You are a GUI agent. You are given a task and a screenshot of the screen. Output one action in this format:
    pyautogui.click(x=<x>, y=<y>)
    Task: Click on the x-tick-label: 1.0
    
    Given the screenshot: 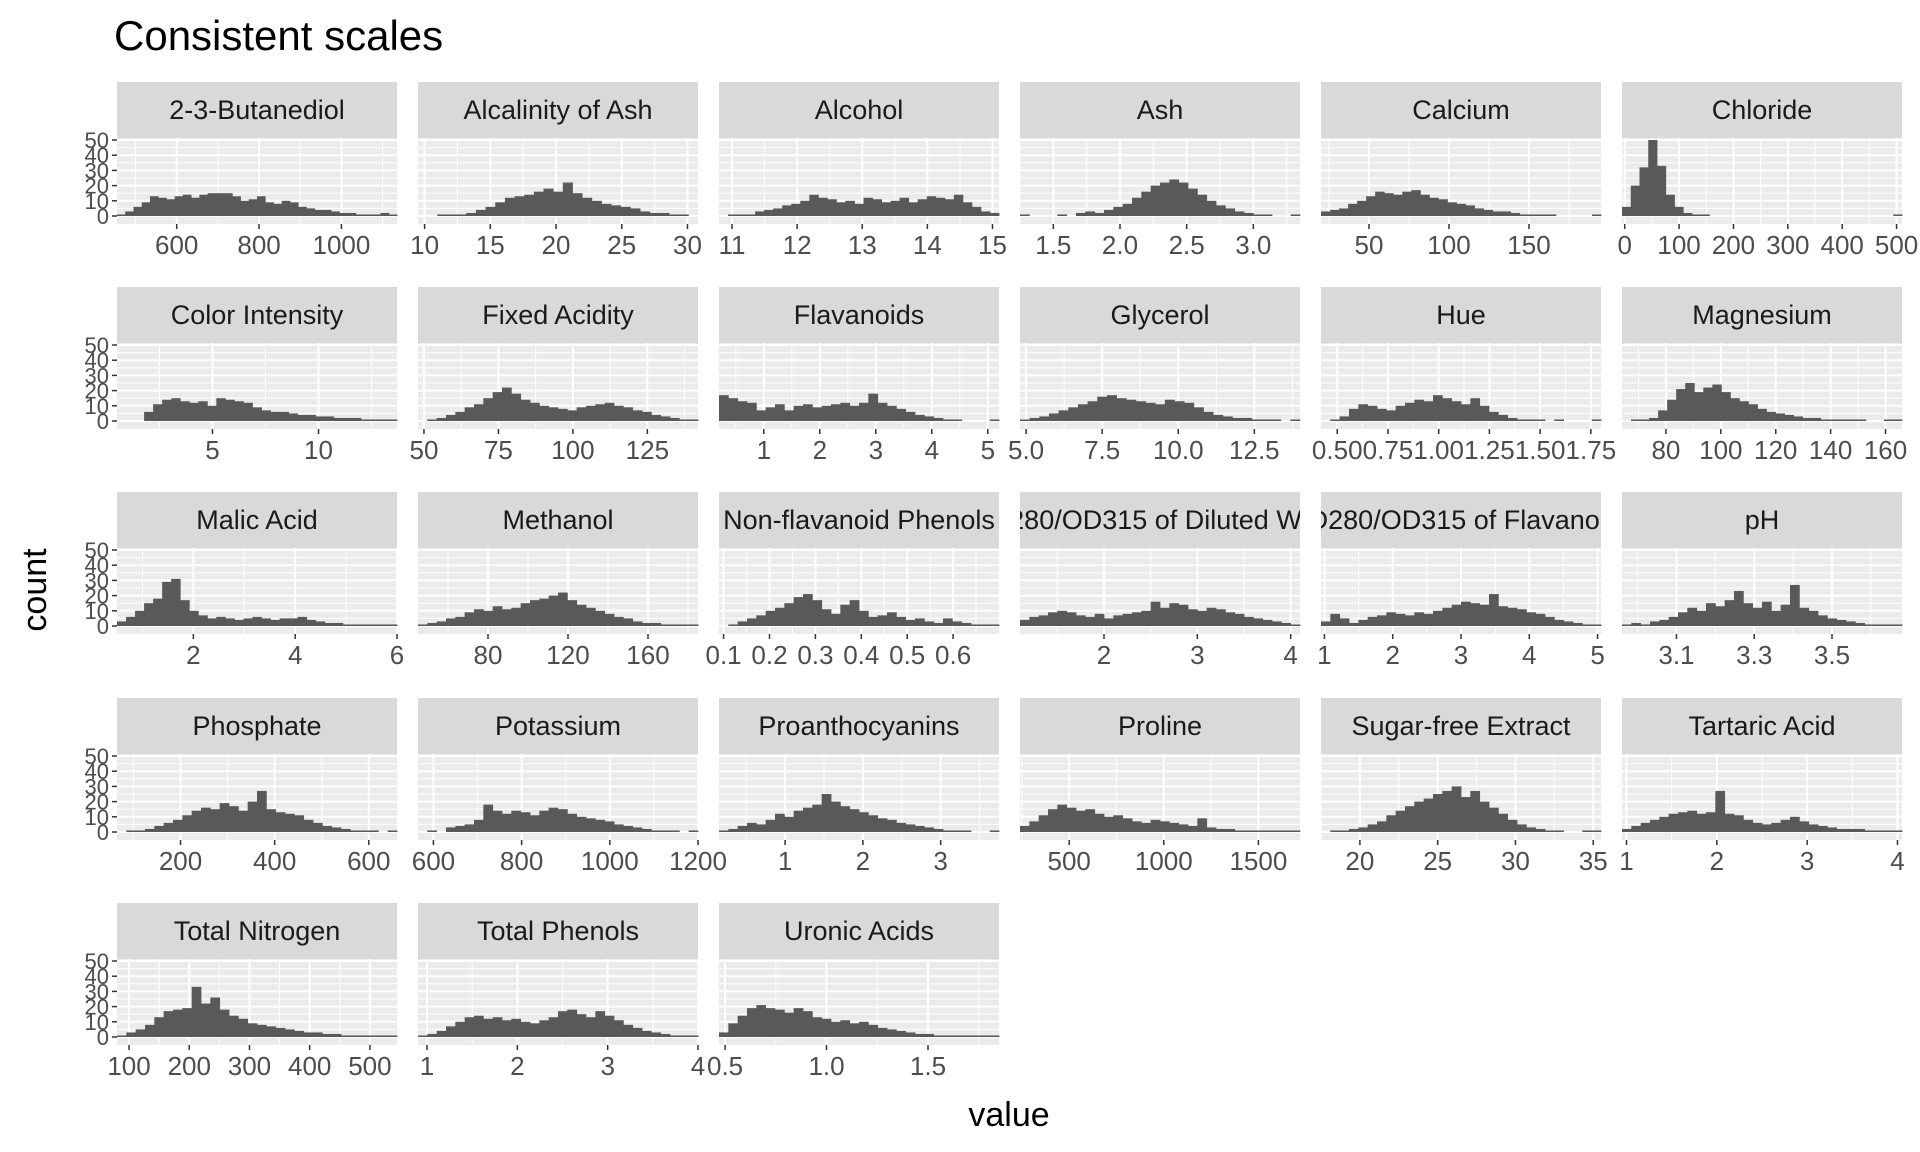 What is the action you would take?
    pyautogui.click(x=826, y=1066)
    